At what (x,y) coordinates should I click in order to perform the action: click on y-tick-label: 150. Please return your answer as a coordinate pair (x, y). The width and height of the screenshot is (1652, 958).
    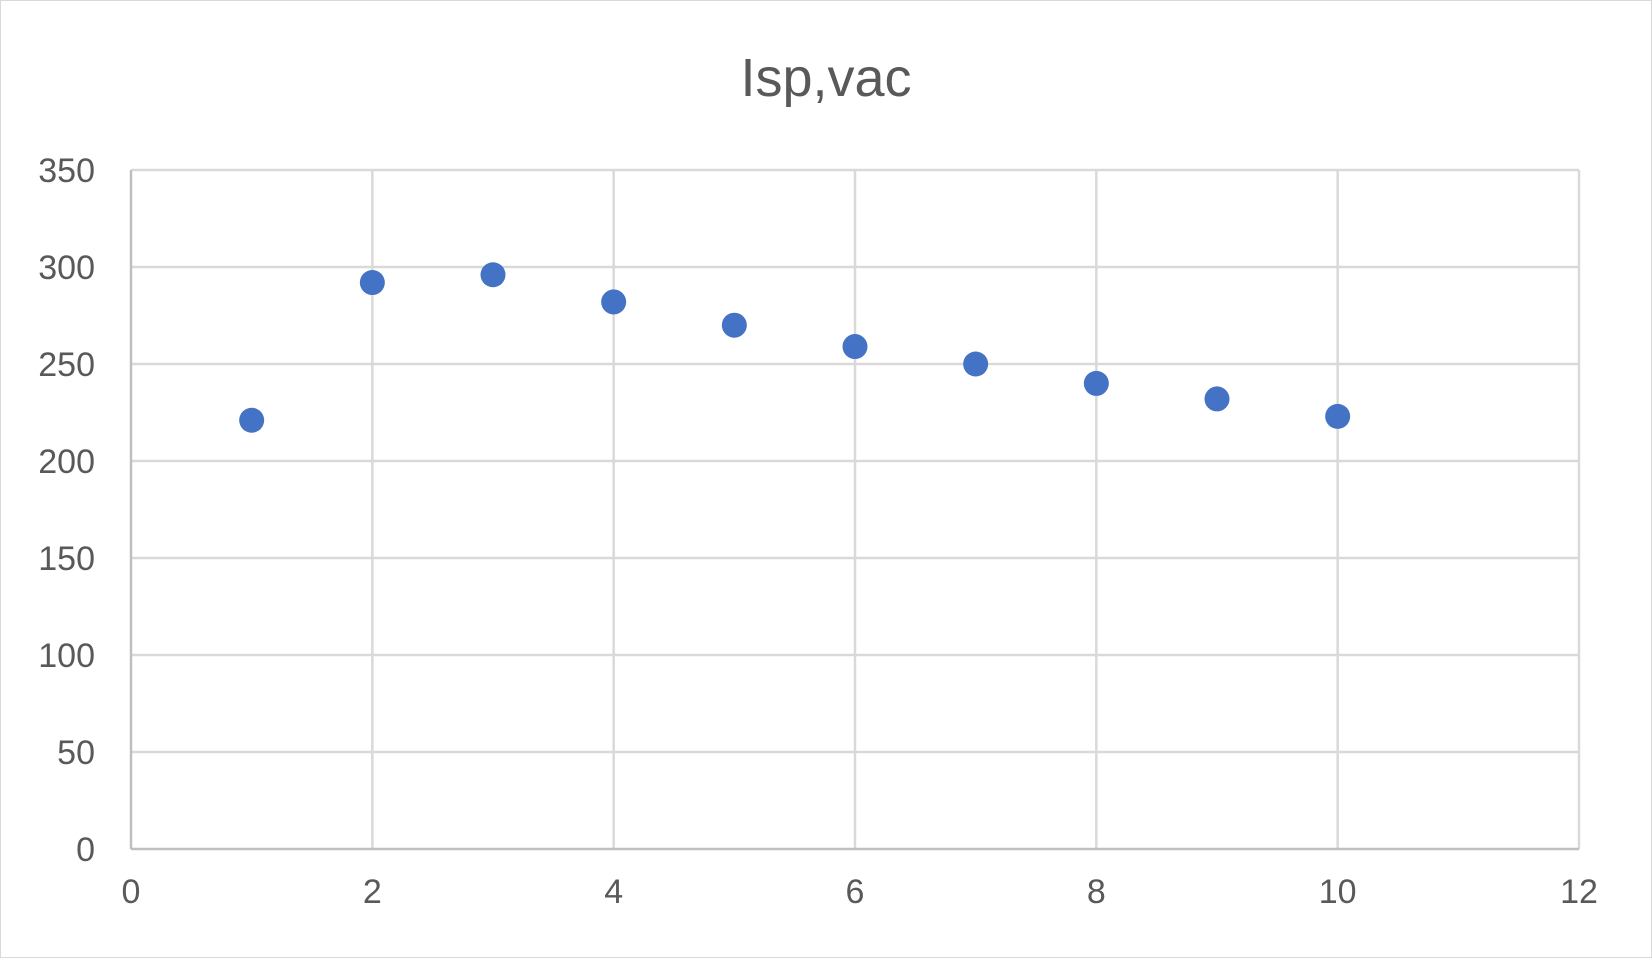
    Looking at the image, I should click on (66, 559).